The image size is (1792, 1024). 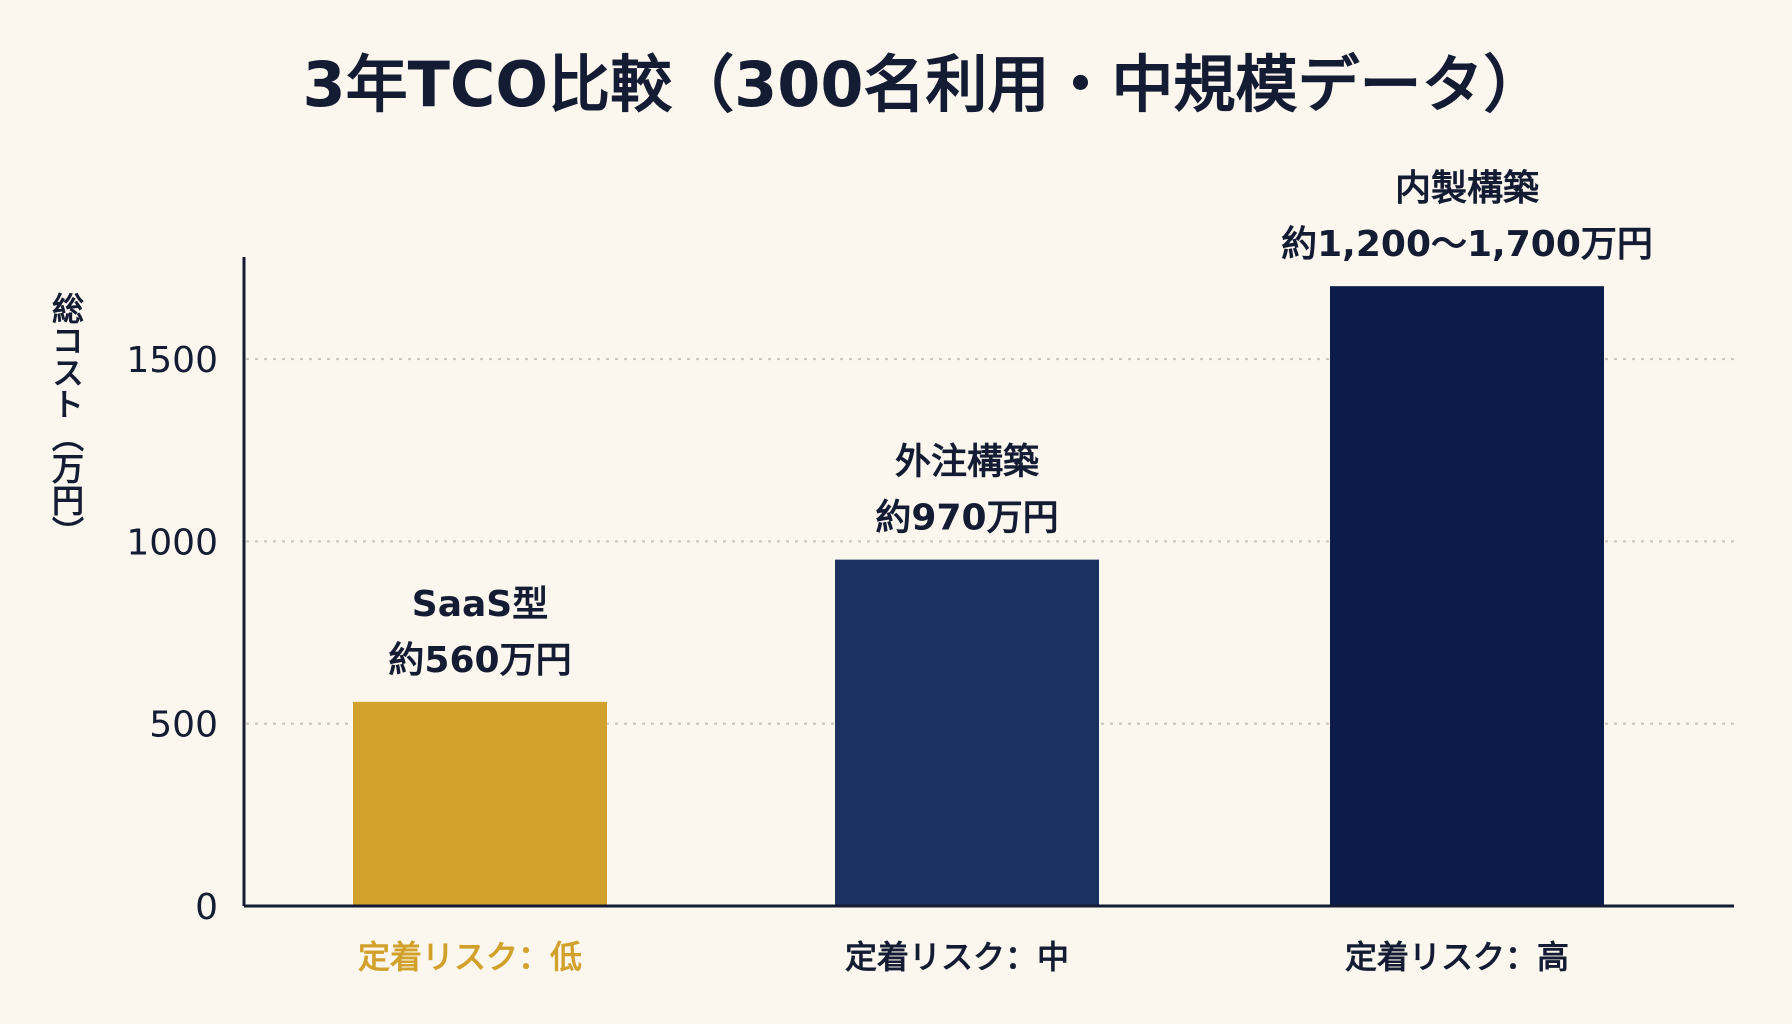 I want to click on chart-title: 3年TCO比較（300名利用・中規模データ）, so click(x=923, y=84).